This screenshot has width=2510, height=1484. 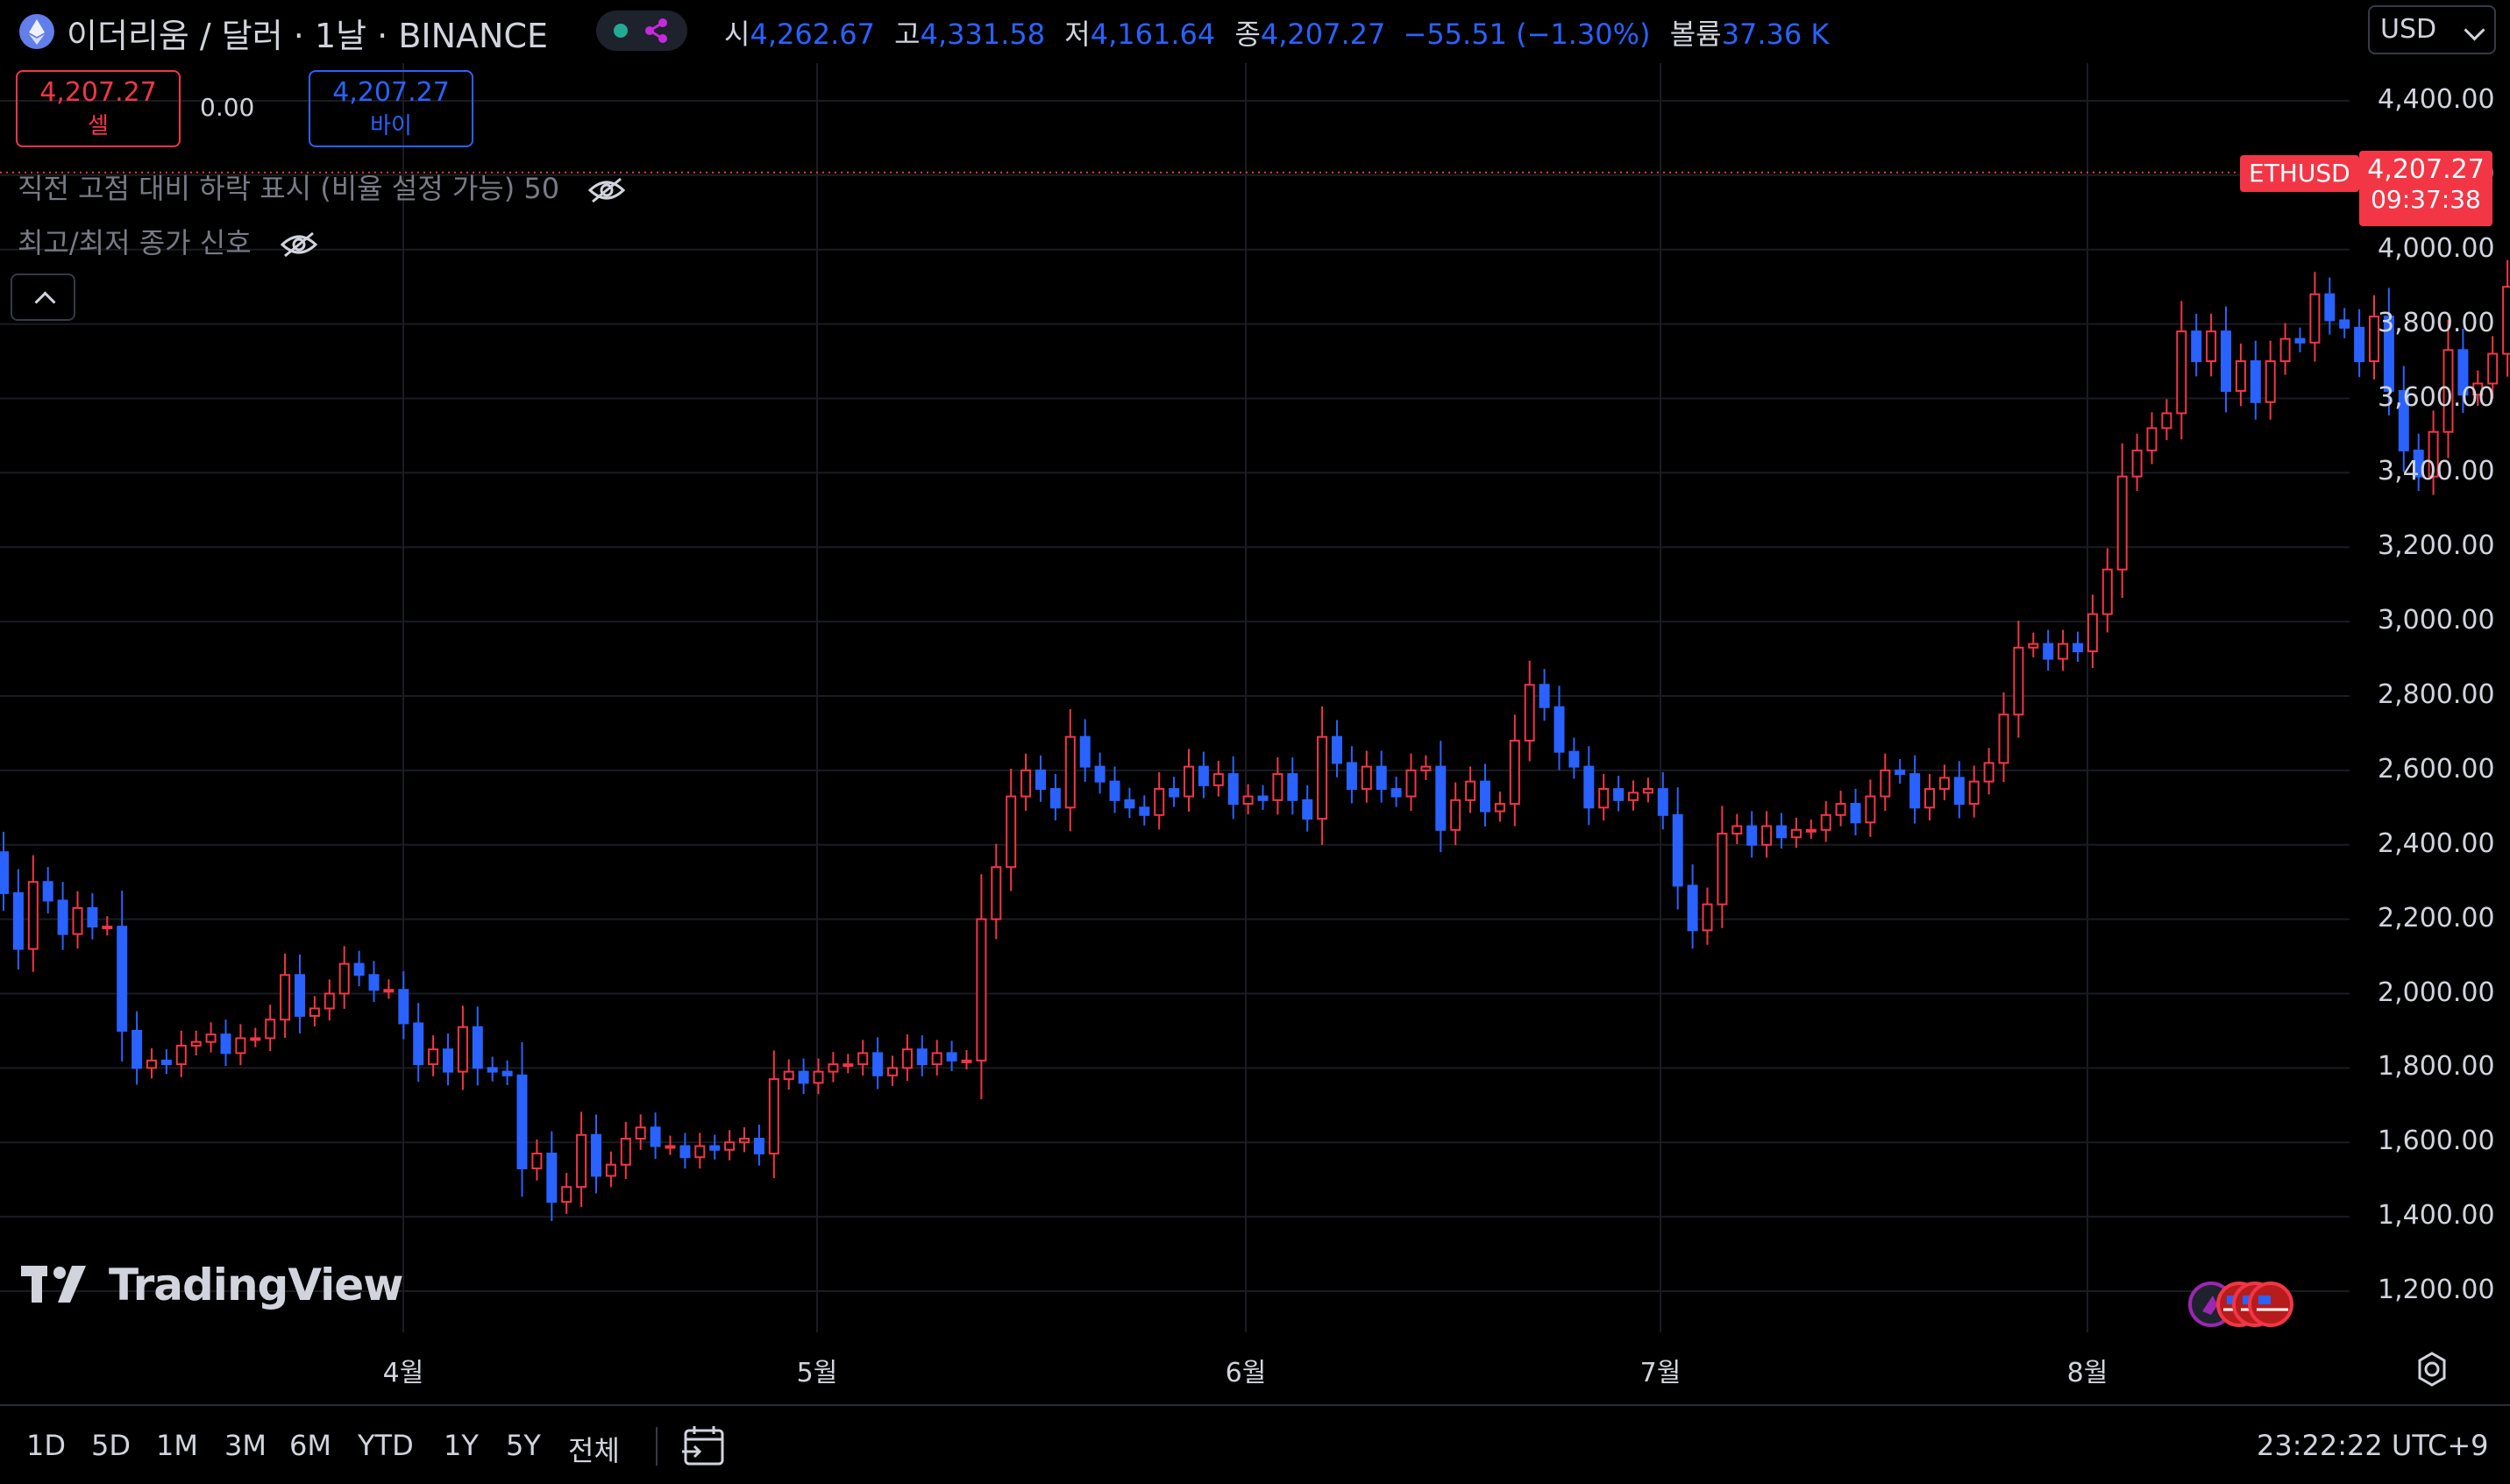 I want to click on timeframe-button-3m: 3M, so click(x=245, y=1446).